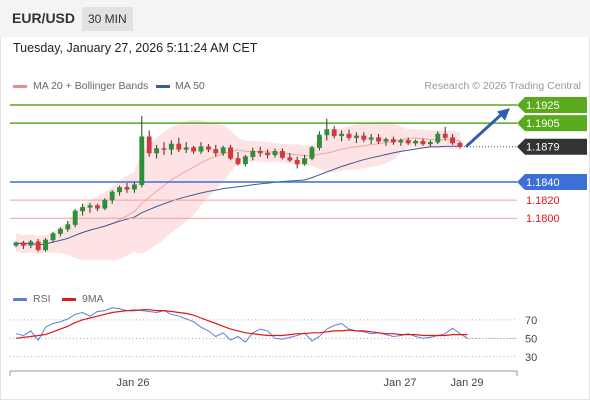 This screenshot has height=400, width=590. I want to click on legend-swatch-ma50, so click(163, 86).